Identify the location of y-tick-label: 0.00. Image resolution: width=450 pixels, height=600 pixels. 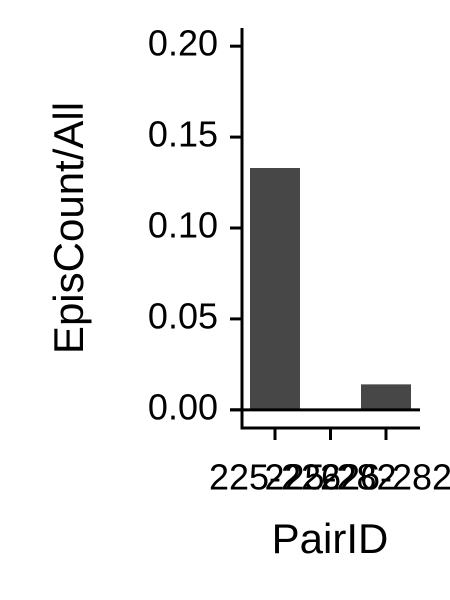
(183, 406).